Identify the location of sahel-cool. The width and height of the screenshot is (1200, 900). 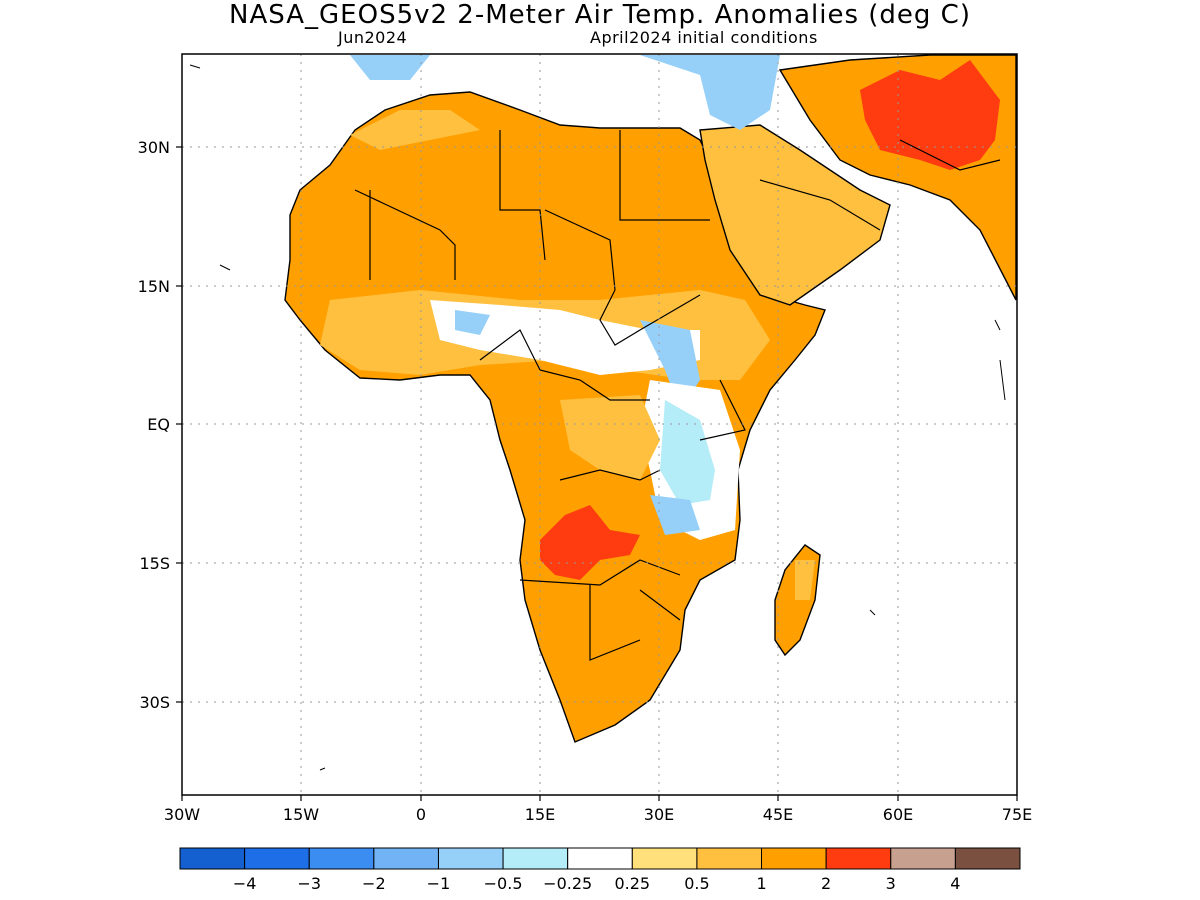
(472, 322).